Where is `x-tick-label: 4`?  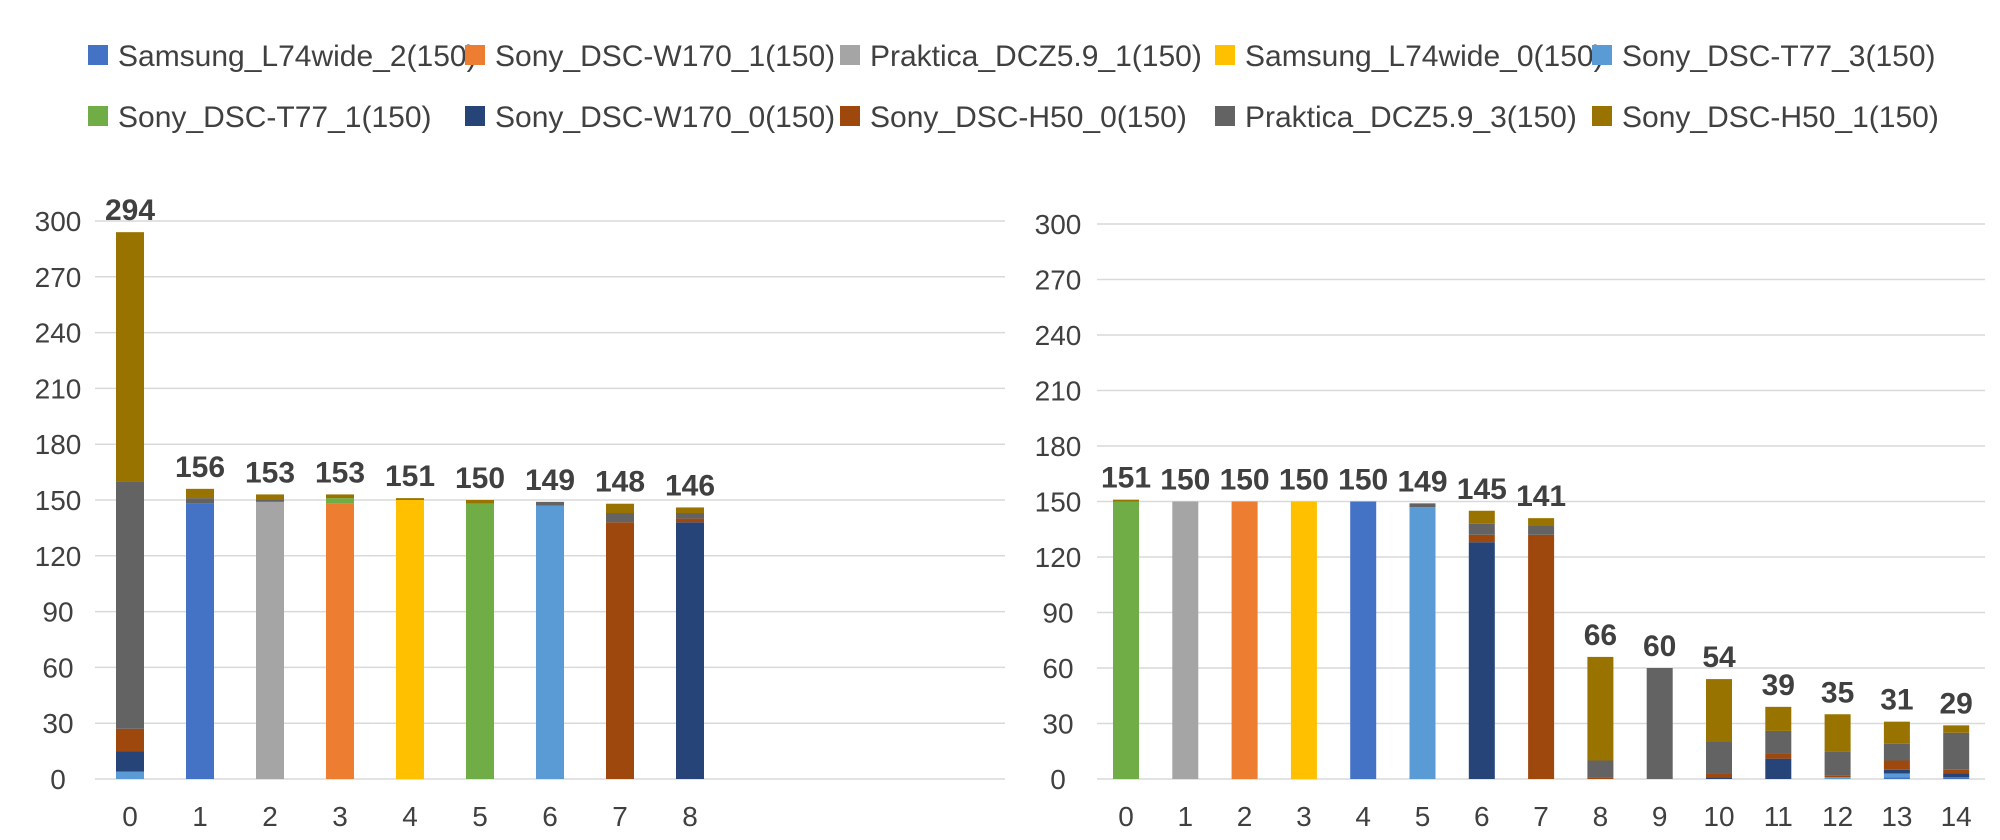
x-tick-label: 4 is located at coordinates (1363, 816).